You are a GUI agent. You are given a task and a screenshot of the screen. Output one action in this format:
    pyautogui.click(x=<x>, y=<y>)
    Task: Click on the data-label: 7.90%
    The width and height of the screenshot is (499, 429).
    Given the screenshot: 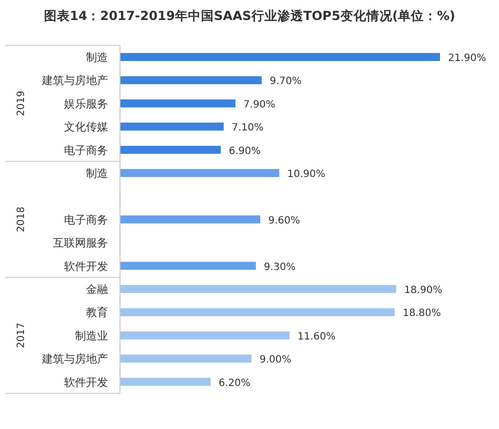 What is the action you would take?
    pyautogui.click(x=259, y=104)
    